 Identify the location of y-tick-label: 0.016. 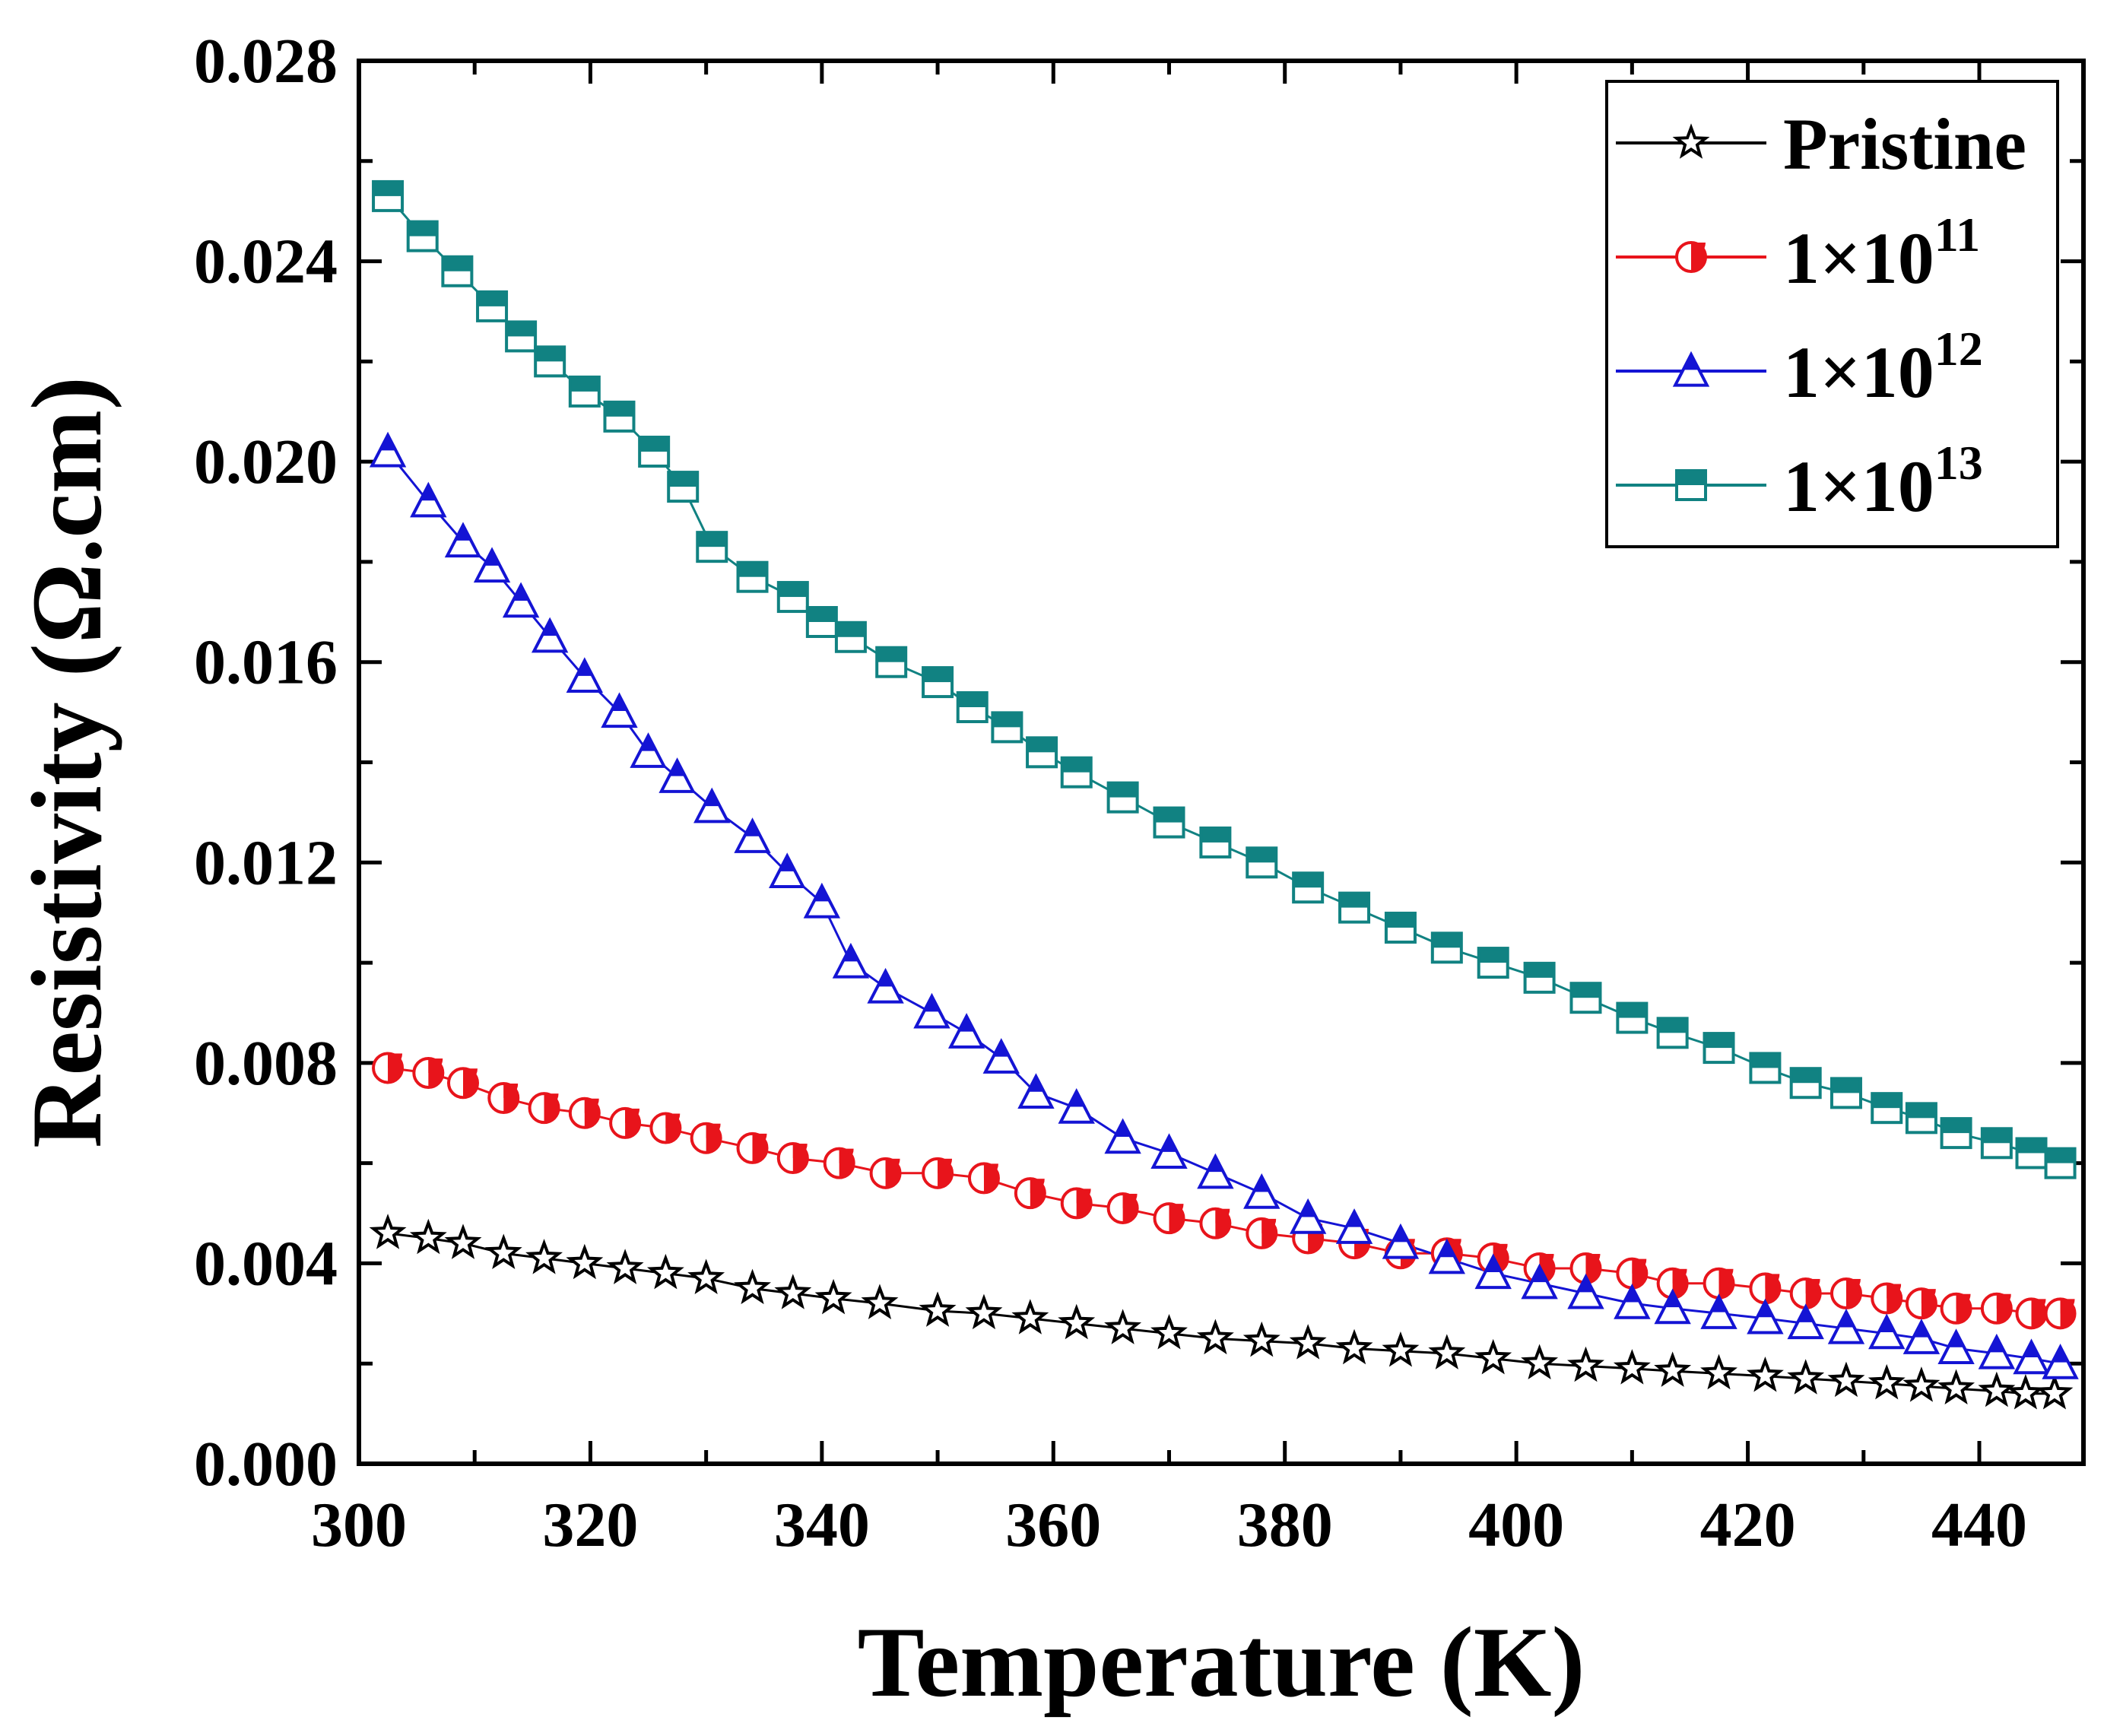
(266, 662).